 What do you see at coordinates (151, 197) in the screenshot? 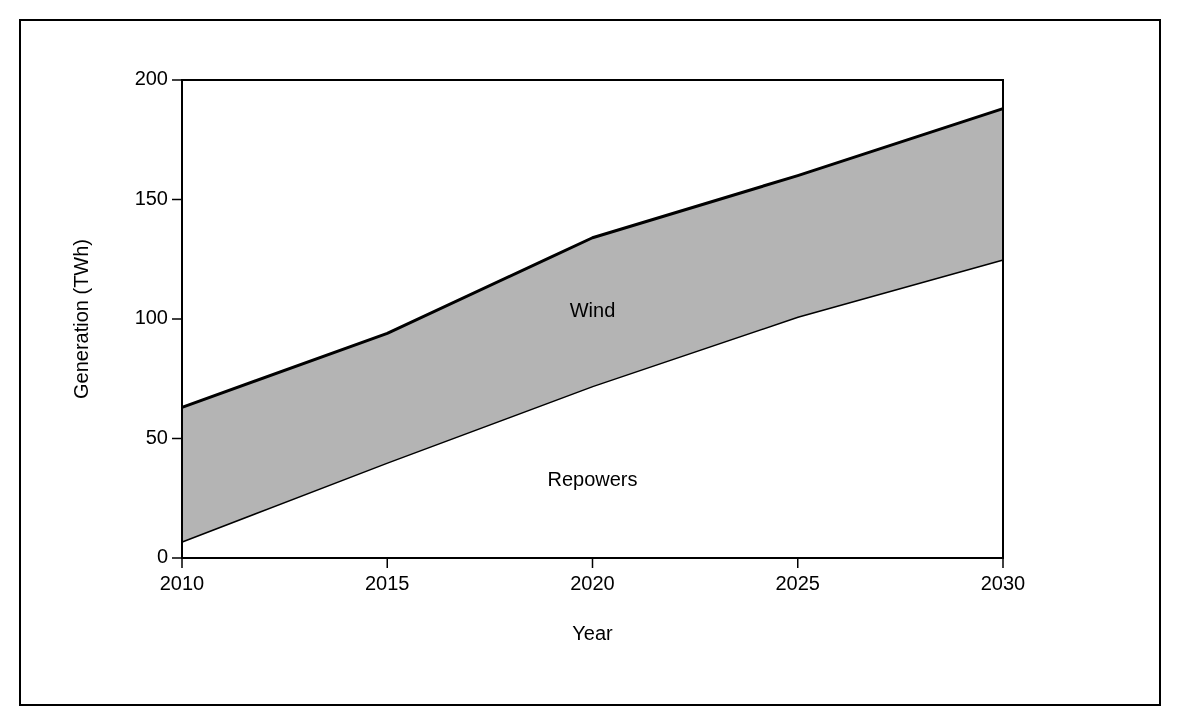
I see `y-tick-label: 150` at bounding box center [151, 197].